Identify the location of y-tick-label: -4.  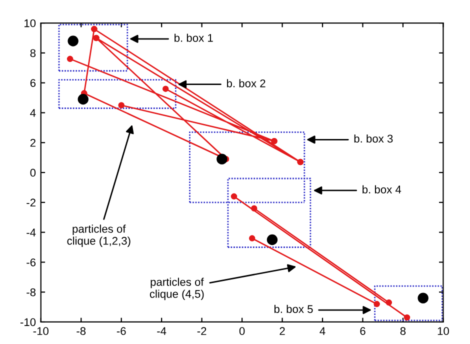
(31, 232).